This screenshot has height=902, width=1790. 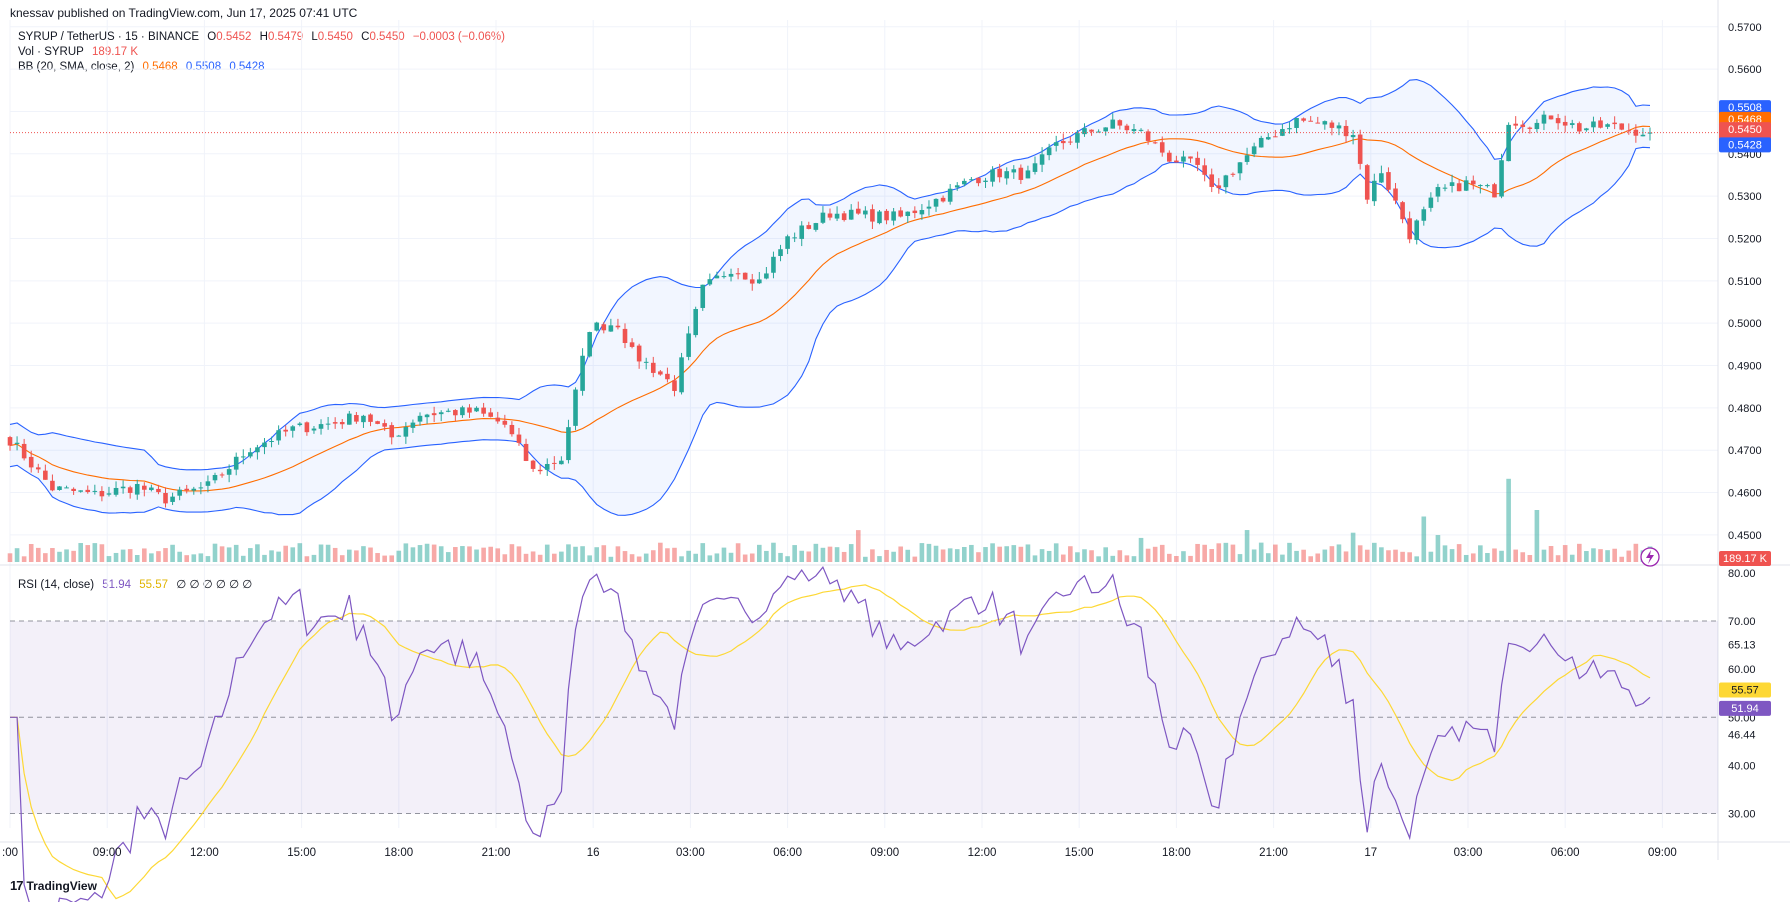 What do you see at coordinates (593, 853) in the screenshot?
I see `time-tick-label: 16` at bounding box center [593, 853].